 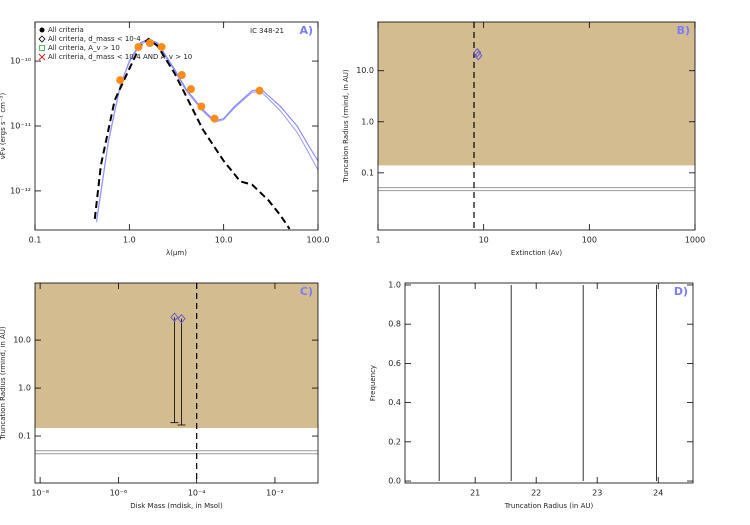 What do you see at coordinates (475, 493) in the screenshot?
I see `x-tick-label: 21` at bounding box center [475, 493].